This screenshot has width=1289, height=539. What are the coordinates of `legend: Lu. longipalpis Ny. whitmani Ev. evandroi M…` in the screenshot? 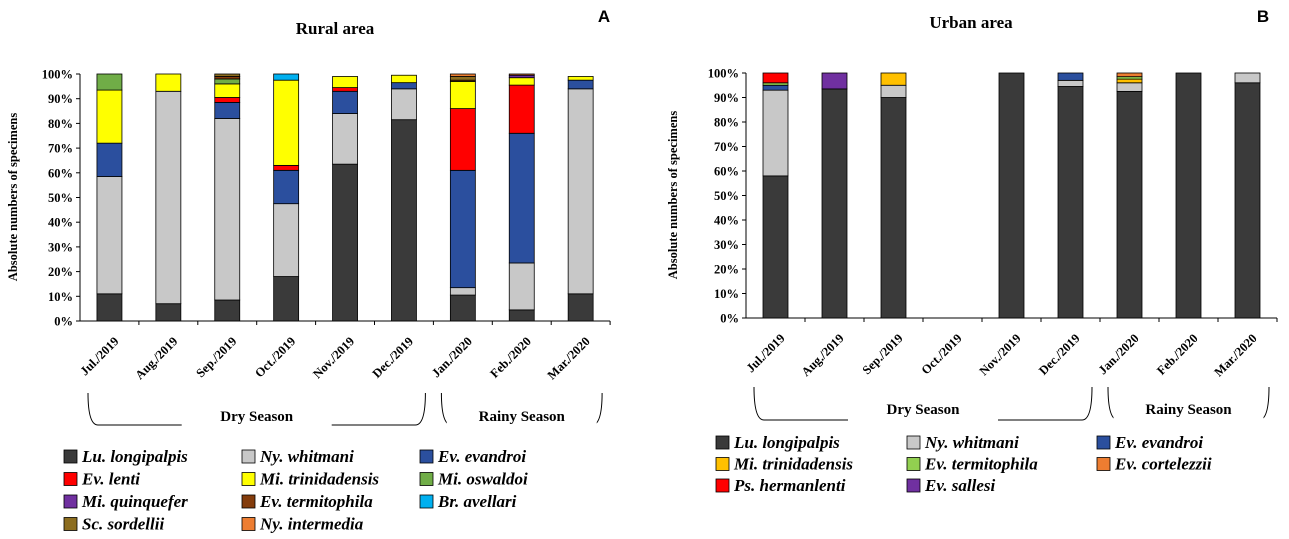 It's located at (963, 464).